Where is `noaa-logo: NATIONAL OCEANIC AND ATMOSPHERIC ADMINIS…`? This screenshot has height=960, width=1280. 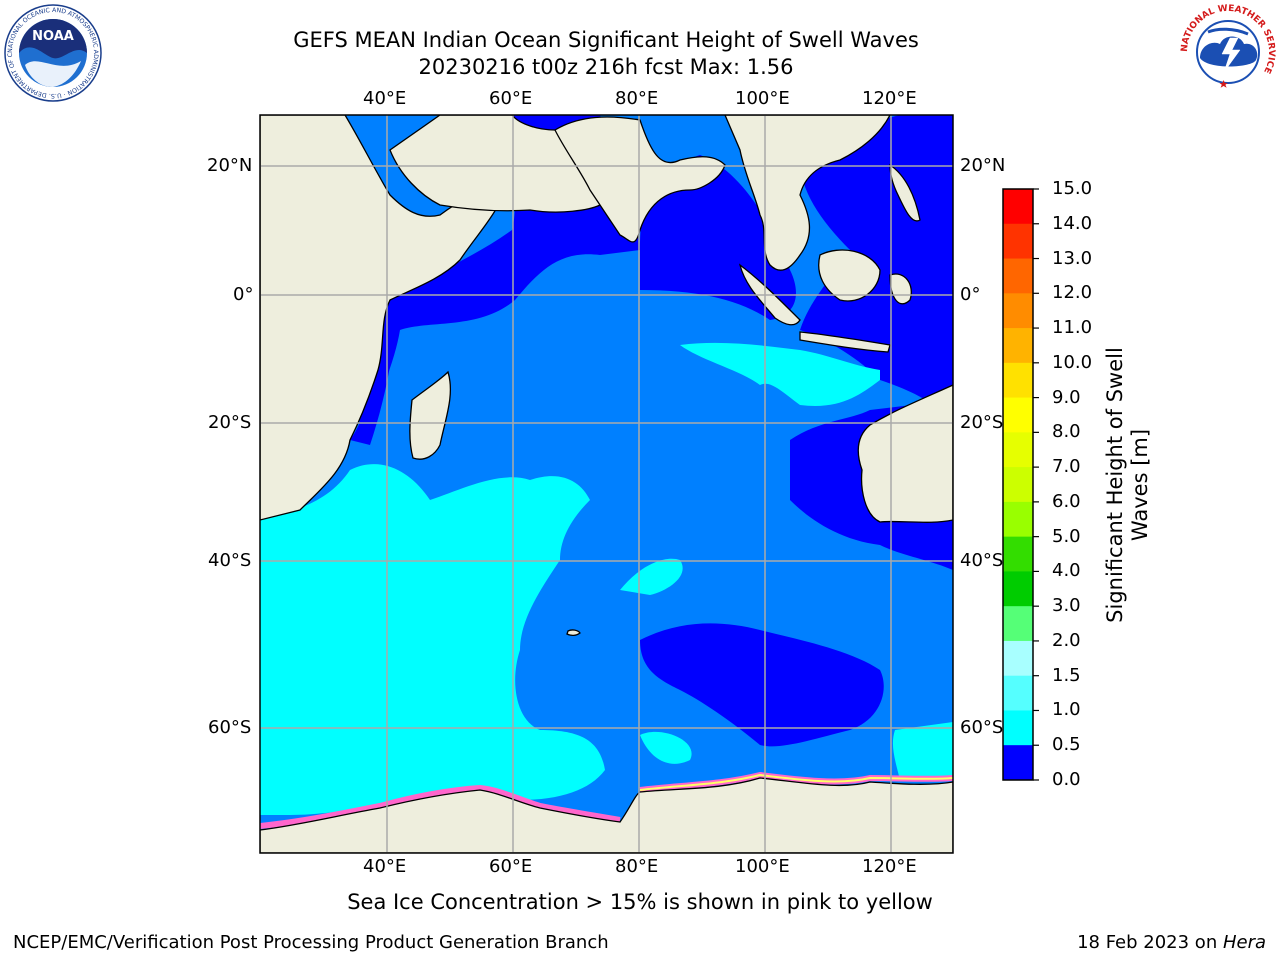 noaa-logo: NATIONAL OCEANIC AND ATMOSPHERIC ADMINIS… is located at coordinates (52, 52).